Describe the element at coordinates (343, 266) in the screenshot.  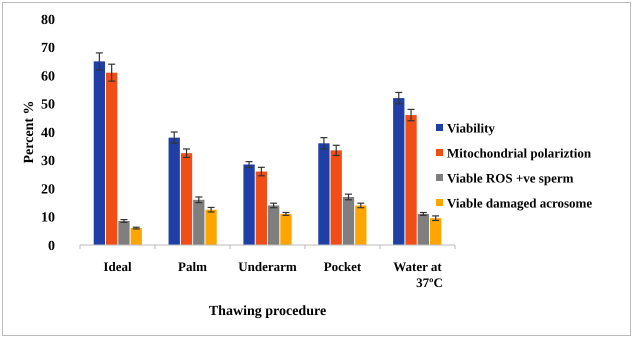
I see `x-tick-label: Pocket` at that location.